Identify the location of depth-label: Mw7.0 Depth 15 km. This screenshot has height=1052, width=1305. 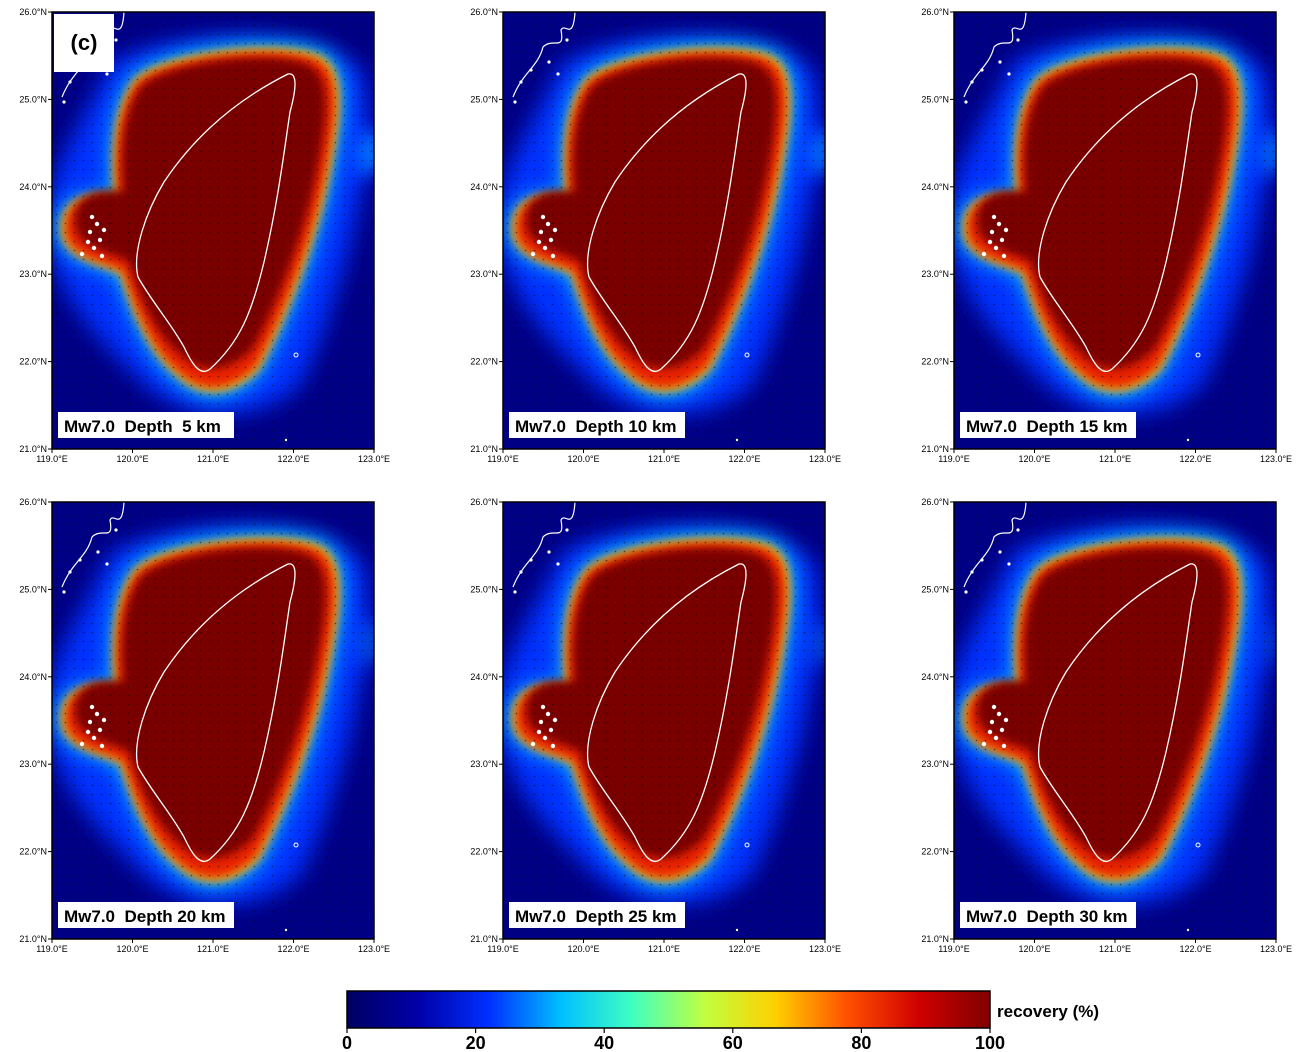
(1048, 425).